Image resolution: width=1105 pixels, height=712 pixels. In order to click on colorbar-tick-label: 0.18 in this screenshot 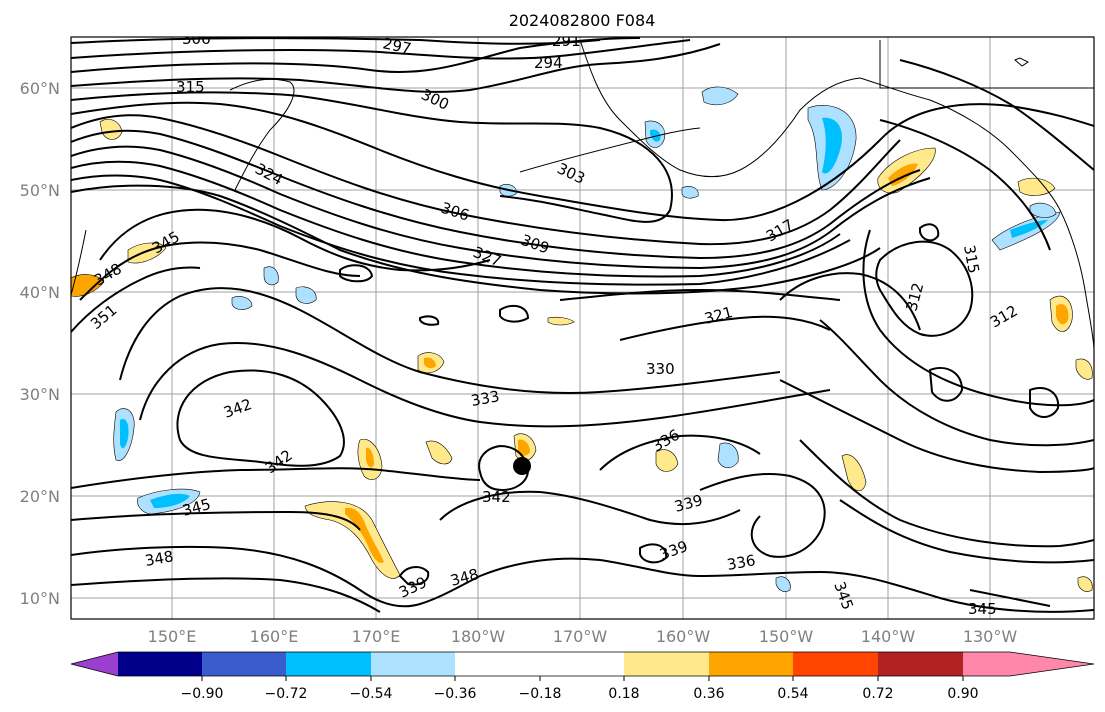, I will do `click(623, 694)`.